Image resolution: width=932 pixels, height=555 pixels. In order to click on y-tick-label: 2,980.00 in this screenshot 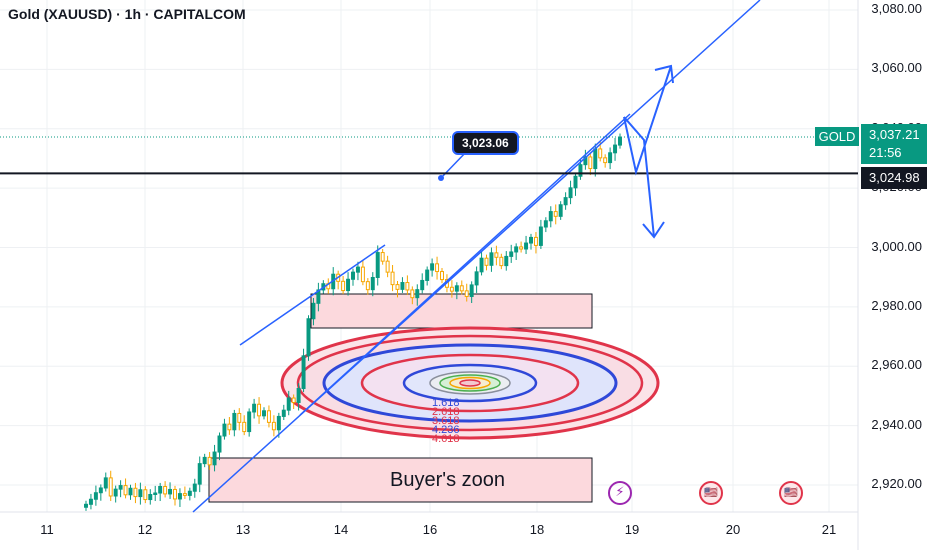, I will do `click(896, 305)`.